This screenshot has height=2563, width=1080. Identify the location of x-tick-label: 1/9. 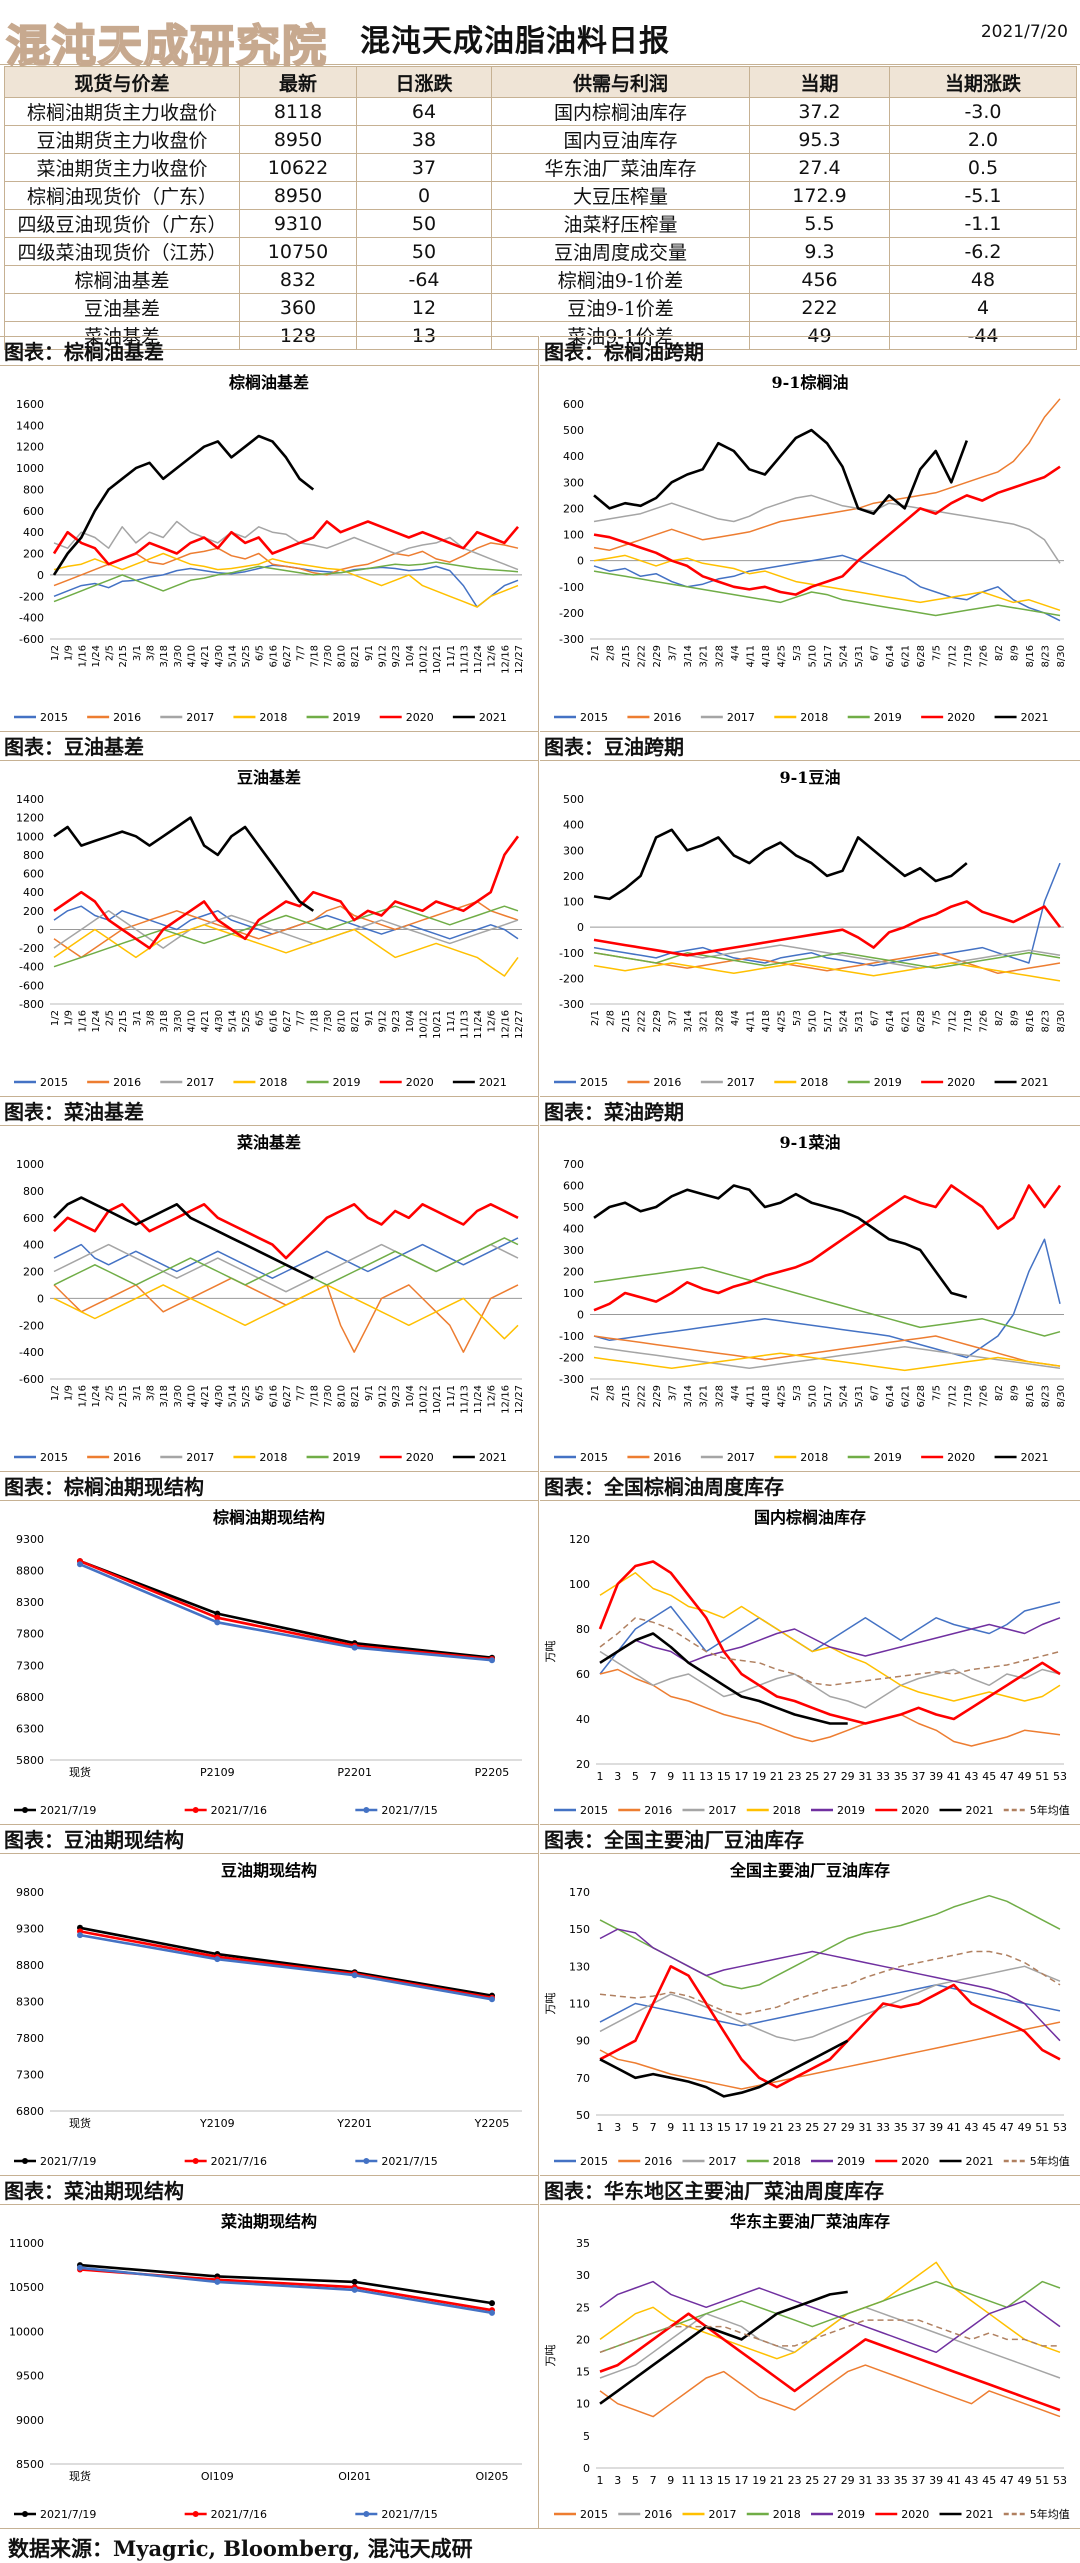
(69, 1018).